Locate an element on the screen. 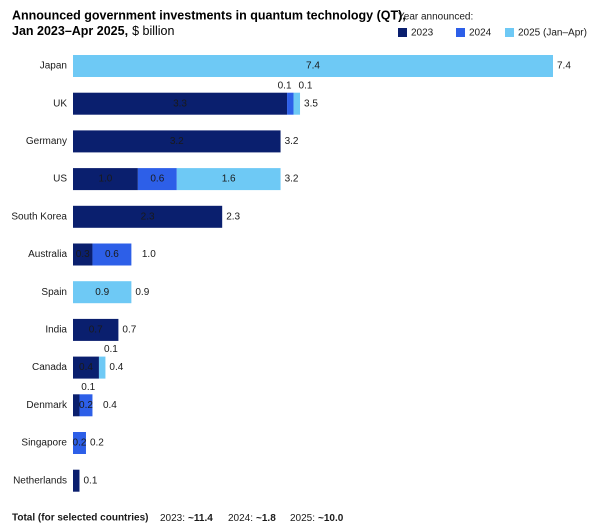 This screenshot has height=525, width=606. y-tick-label: South Korea is located at coordinates (39, 216).